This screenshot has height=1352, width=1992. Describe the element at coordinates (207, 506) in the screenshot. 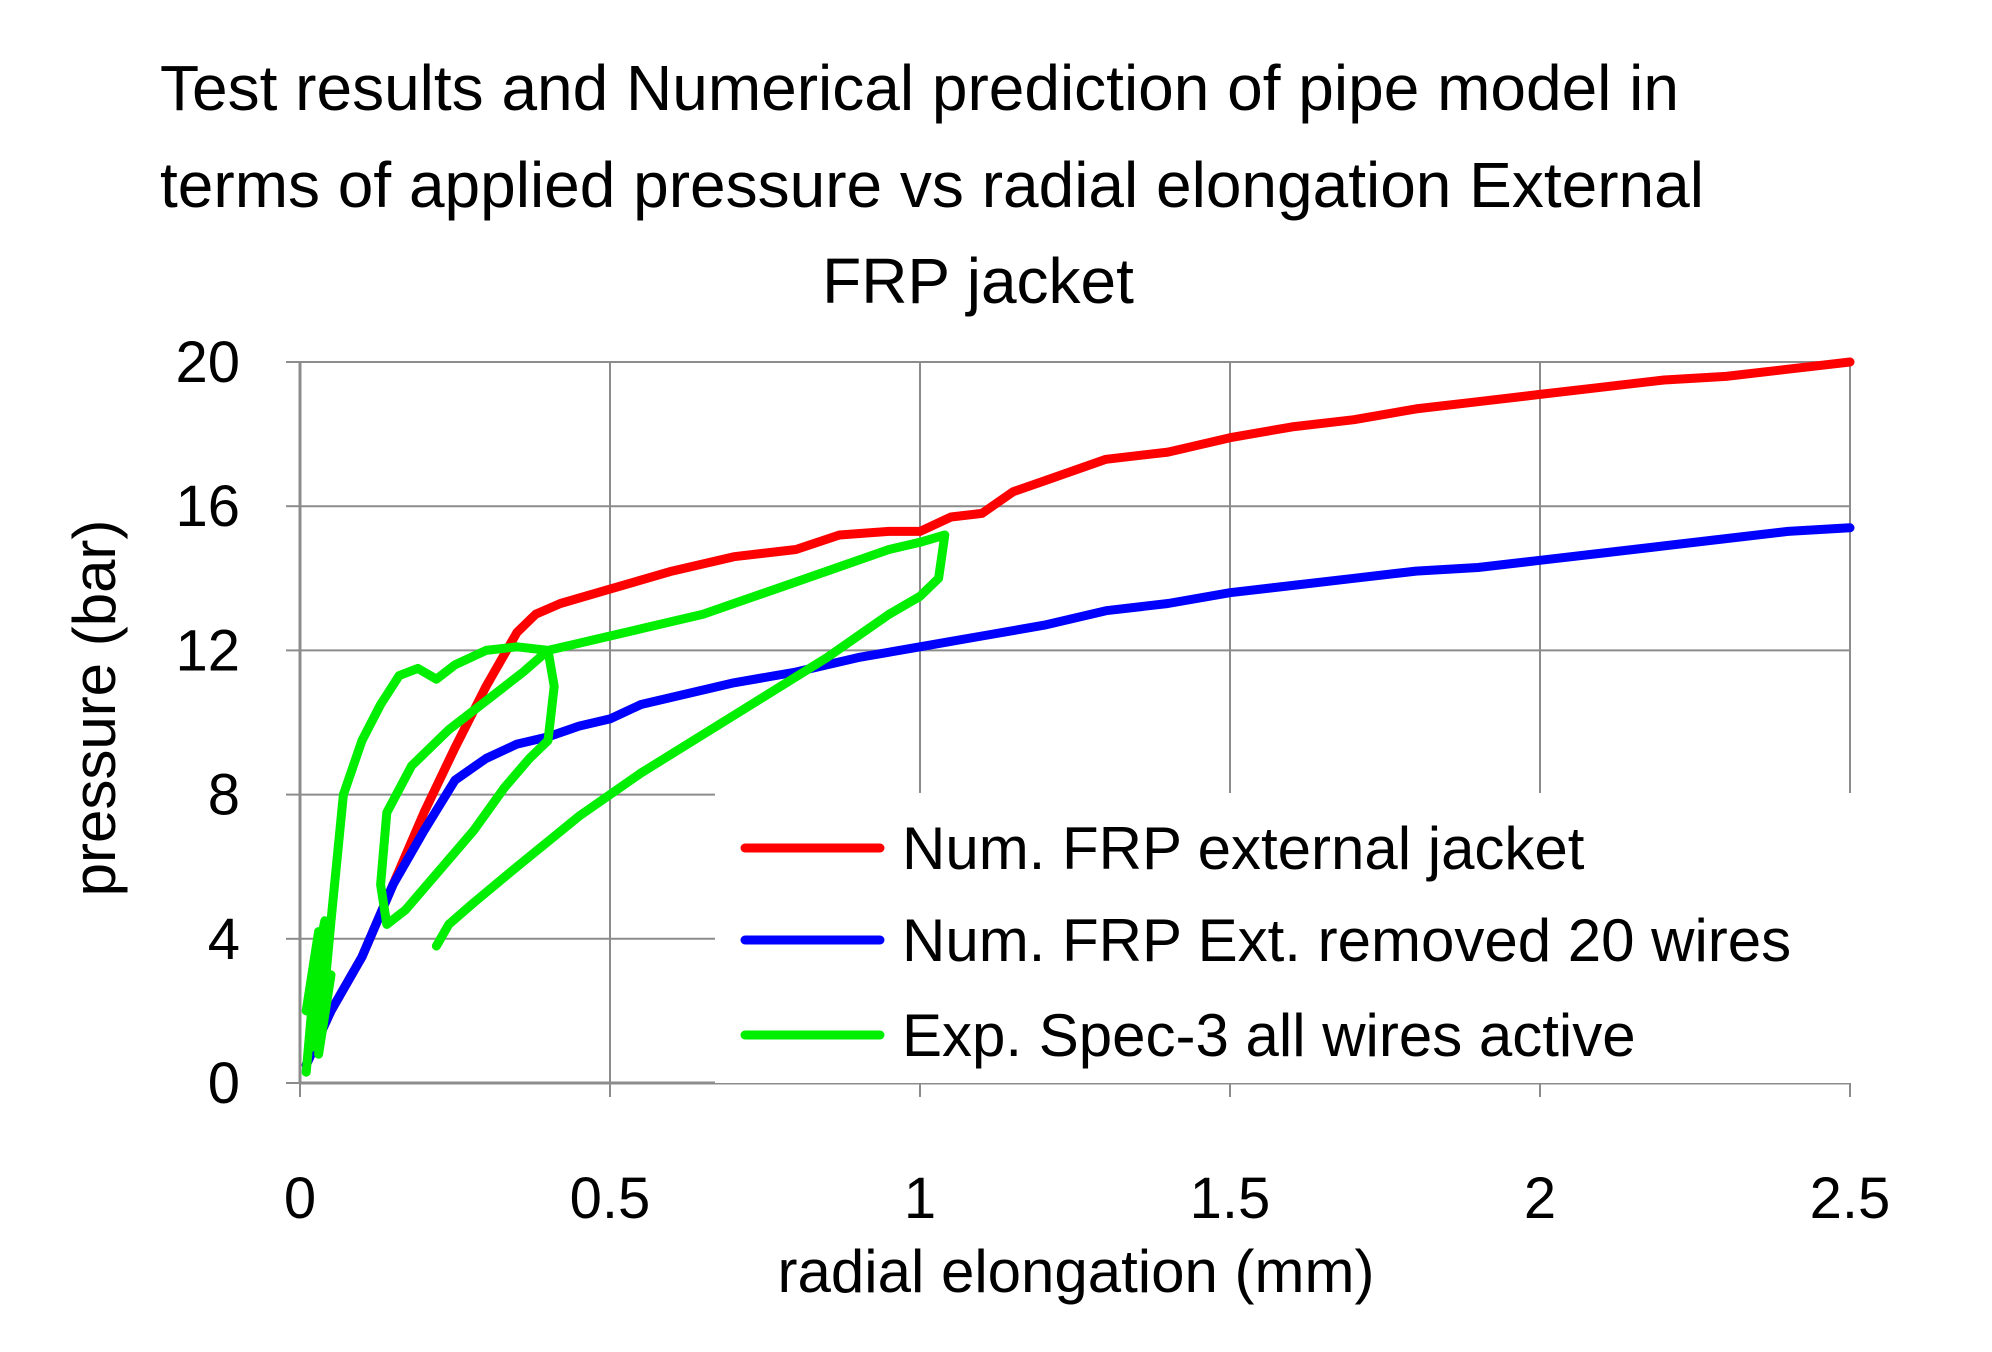

I see `y-tick-label: 16` at that location.